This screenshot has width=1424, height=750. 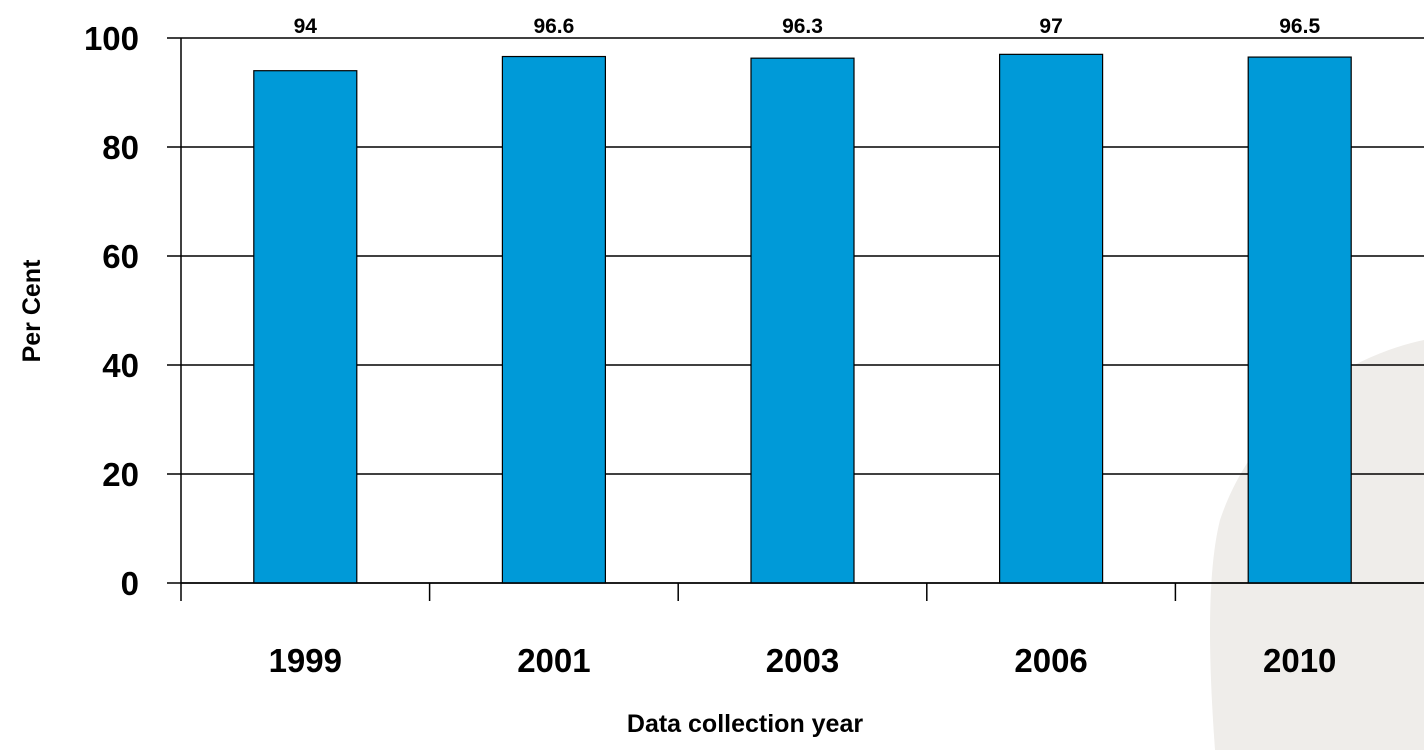 What do you see at coordinates (745, 724) in the screenshot?
I see `x-axis-title: Data collection year` at bounding box center [745, 724].